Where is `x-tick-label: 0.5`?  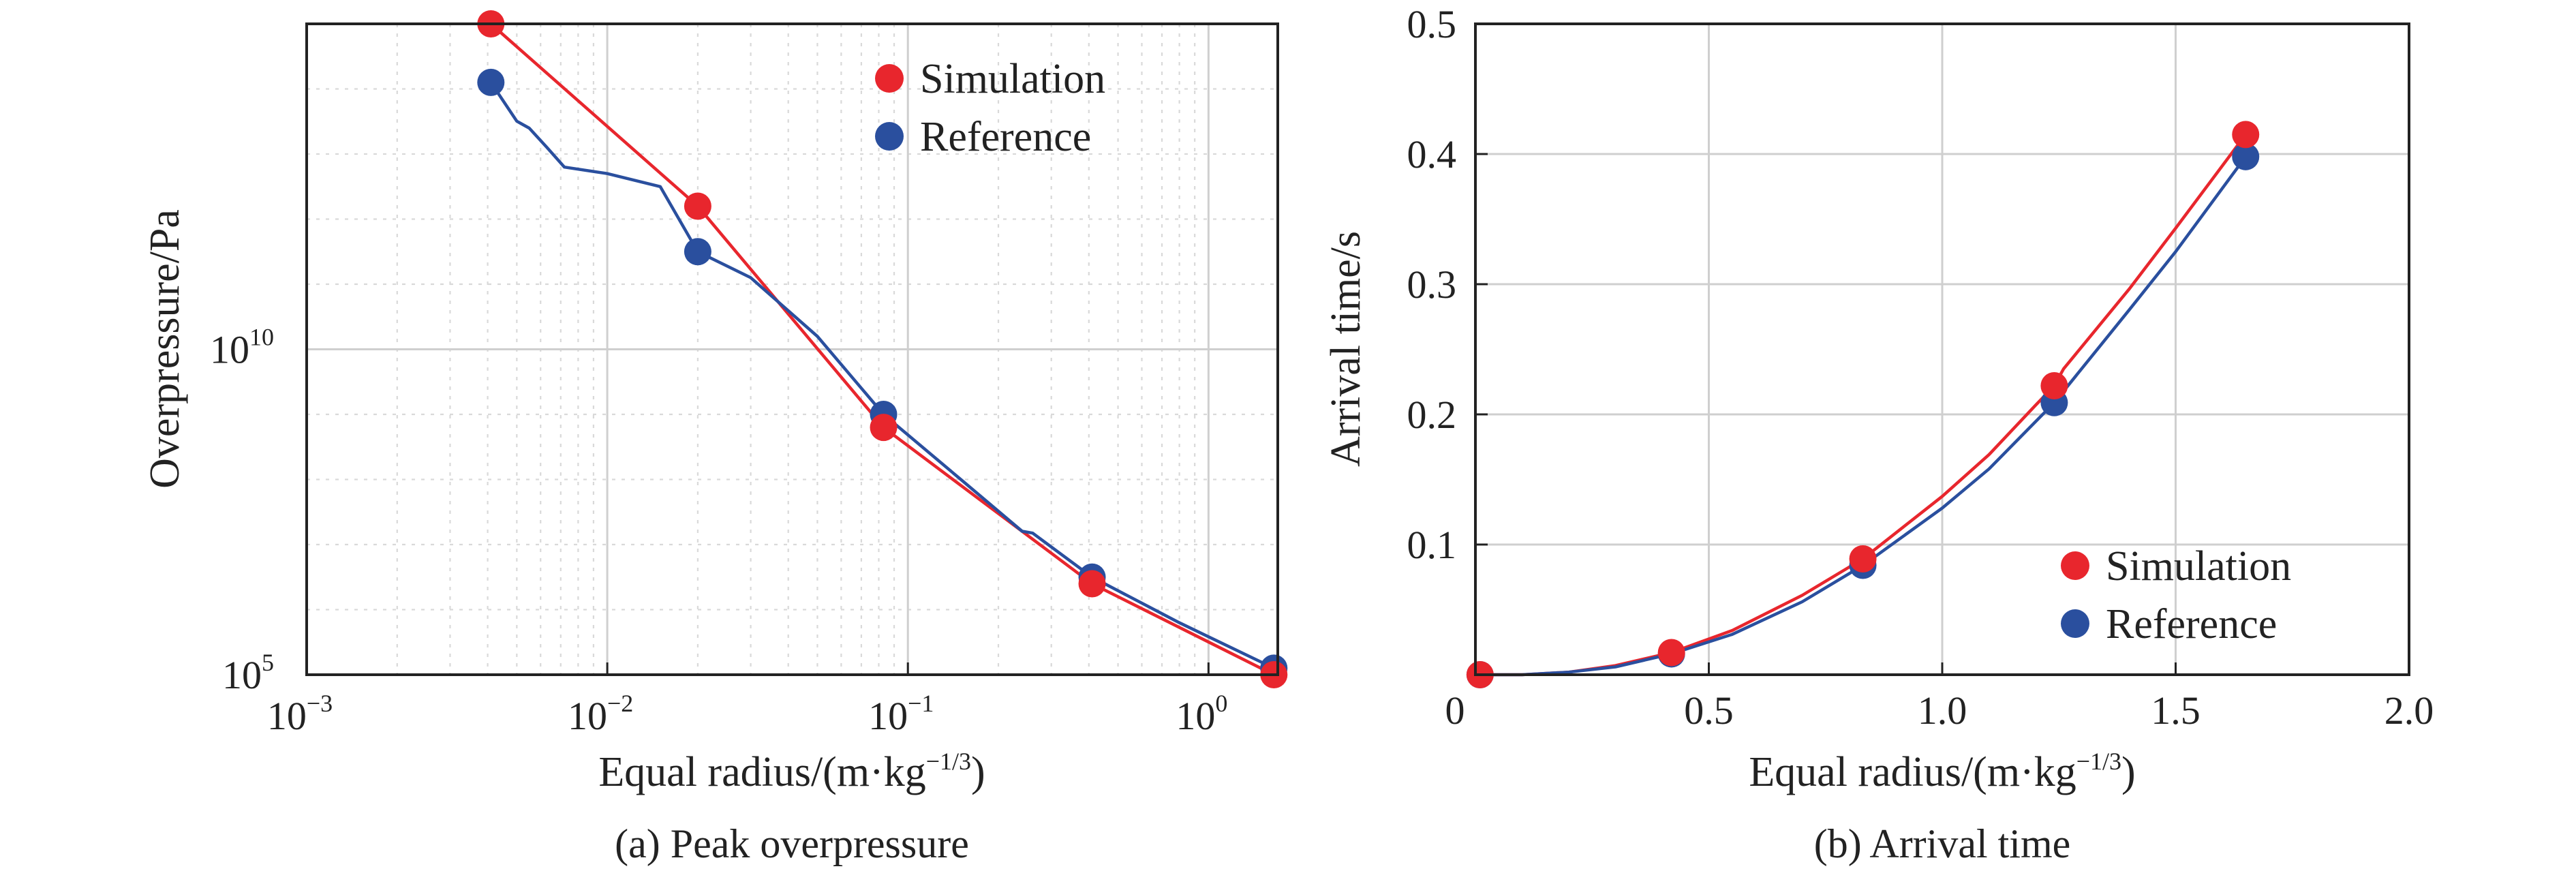 x-tick-label: 0.5 is located at coordinates (1709, 710).